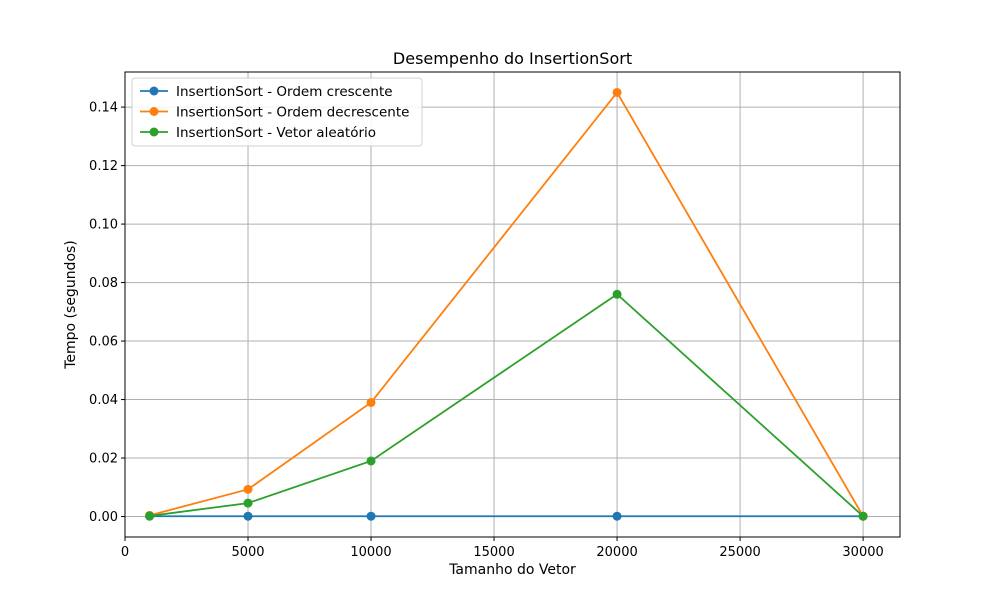  I want to click on legend-item: InsertionSort - Vetor aleatório, so click(258, 133).